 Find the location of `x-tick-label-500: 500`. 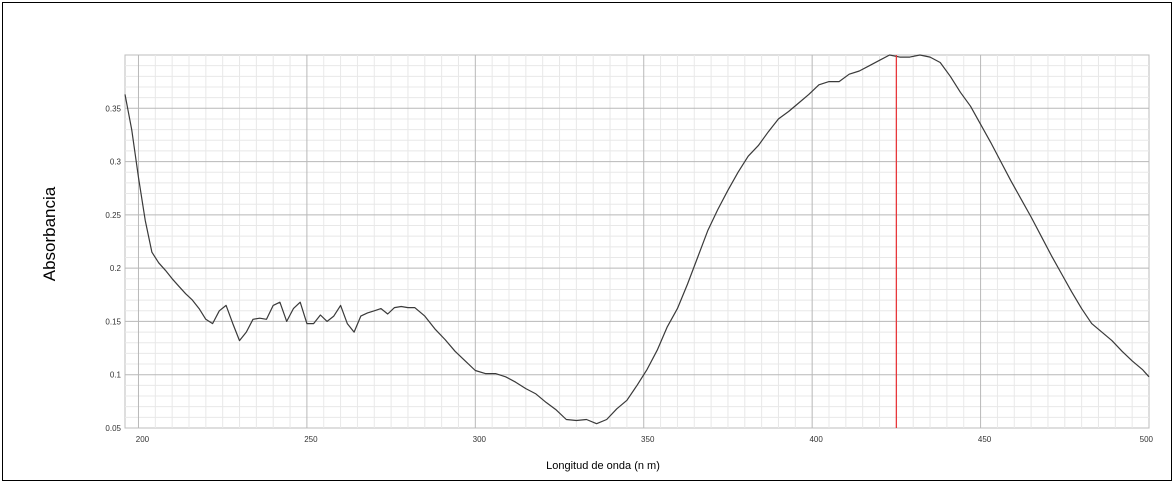

x-tick-label-500: 500 is located at coordinates (1147, 439).